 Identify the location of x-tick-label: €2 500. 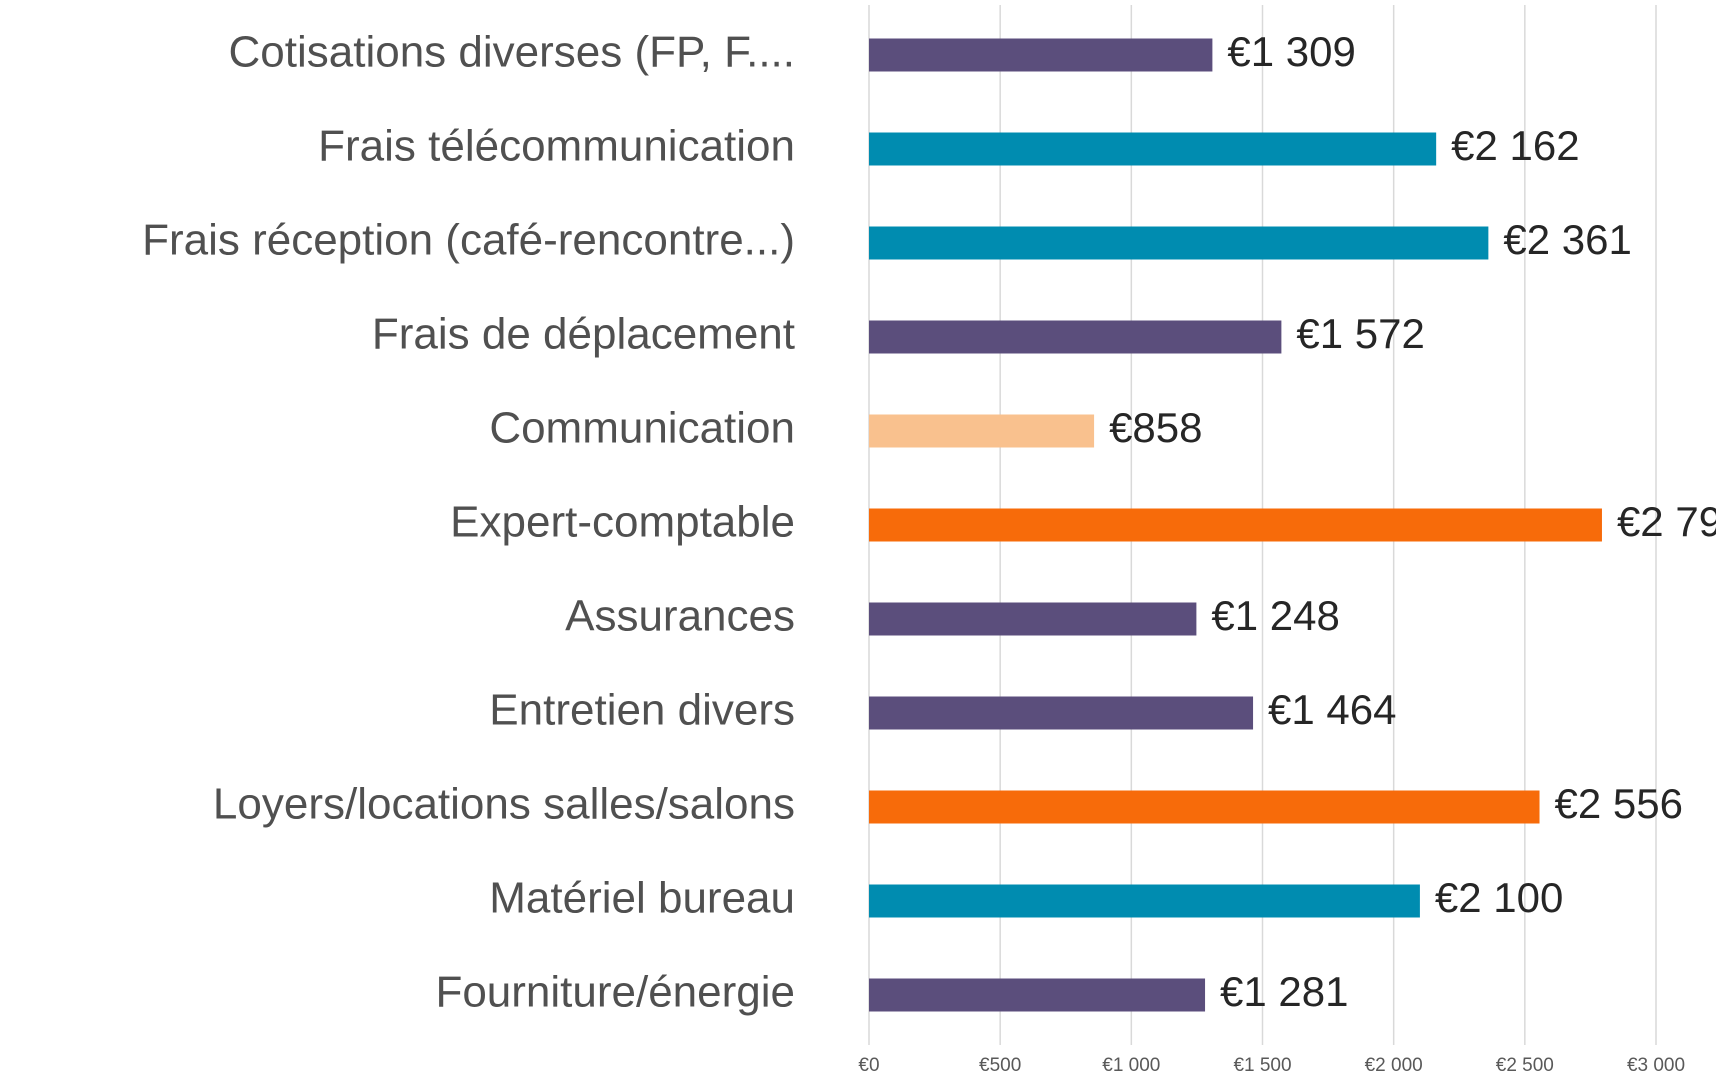
(1525, 1065).